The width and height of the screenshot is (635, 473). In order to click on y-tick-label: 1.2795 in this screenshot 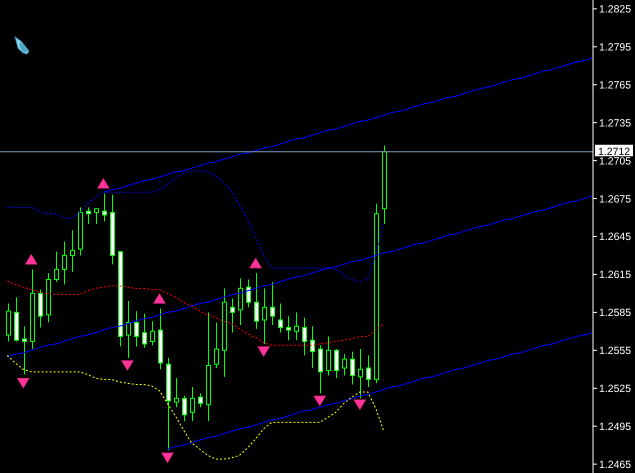, I will do `click(615, 48)`.